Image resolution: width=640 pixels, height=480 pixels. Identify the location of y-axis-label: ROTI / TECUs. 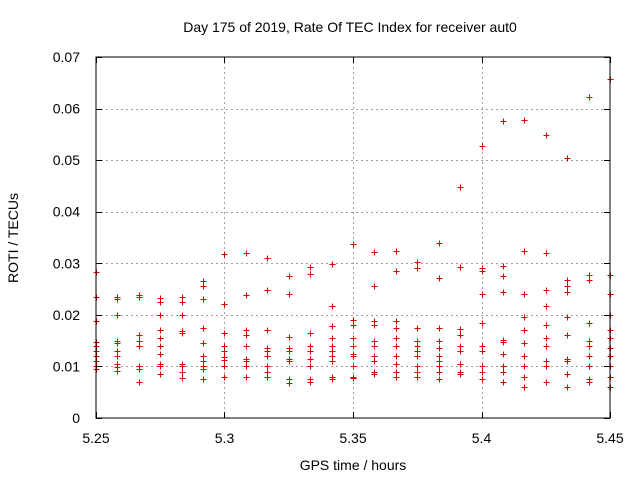
(13, 238).